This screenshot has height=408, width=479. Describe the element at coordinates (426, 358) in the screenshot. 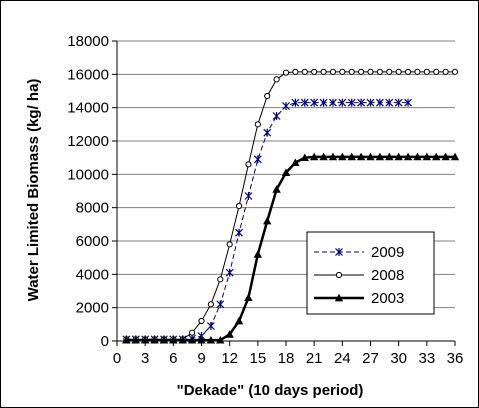

I see `x-tick-label: 33` at that location.